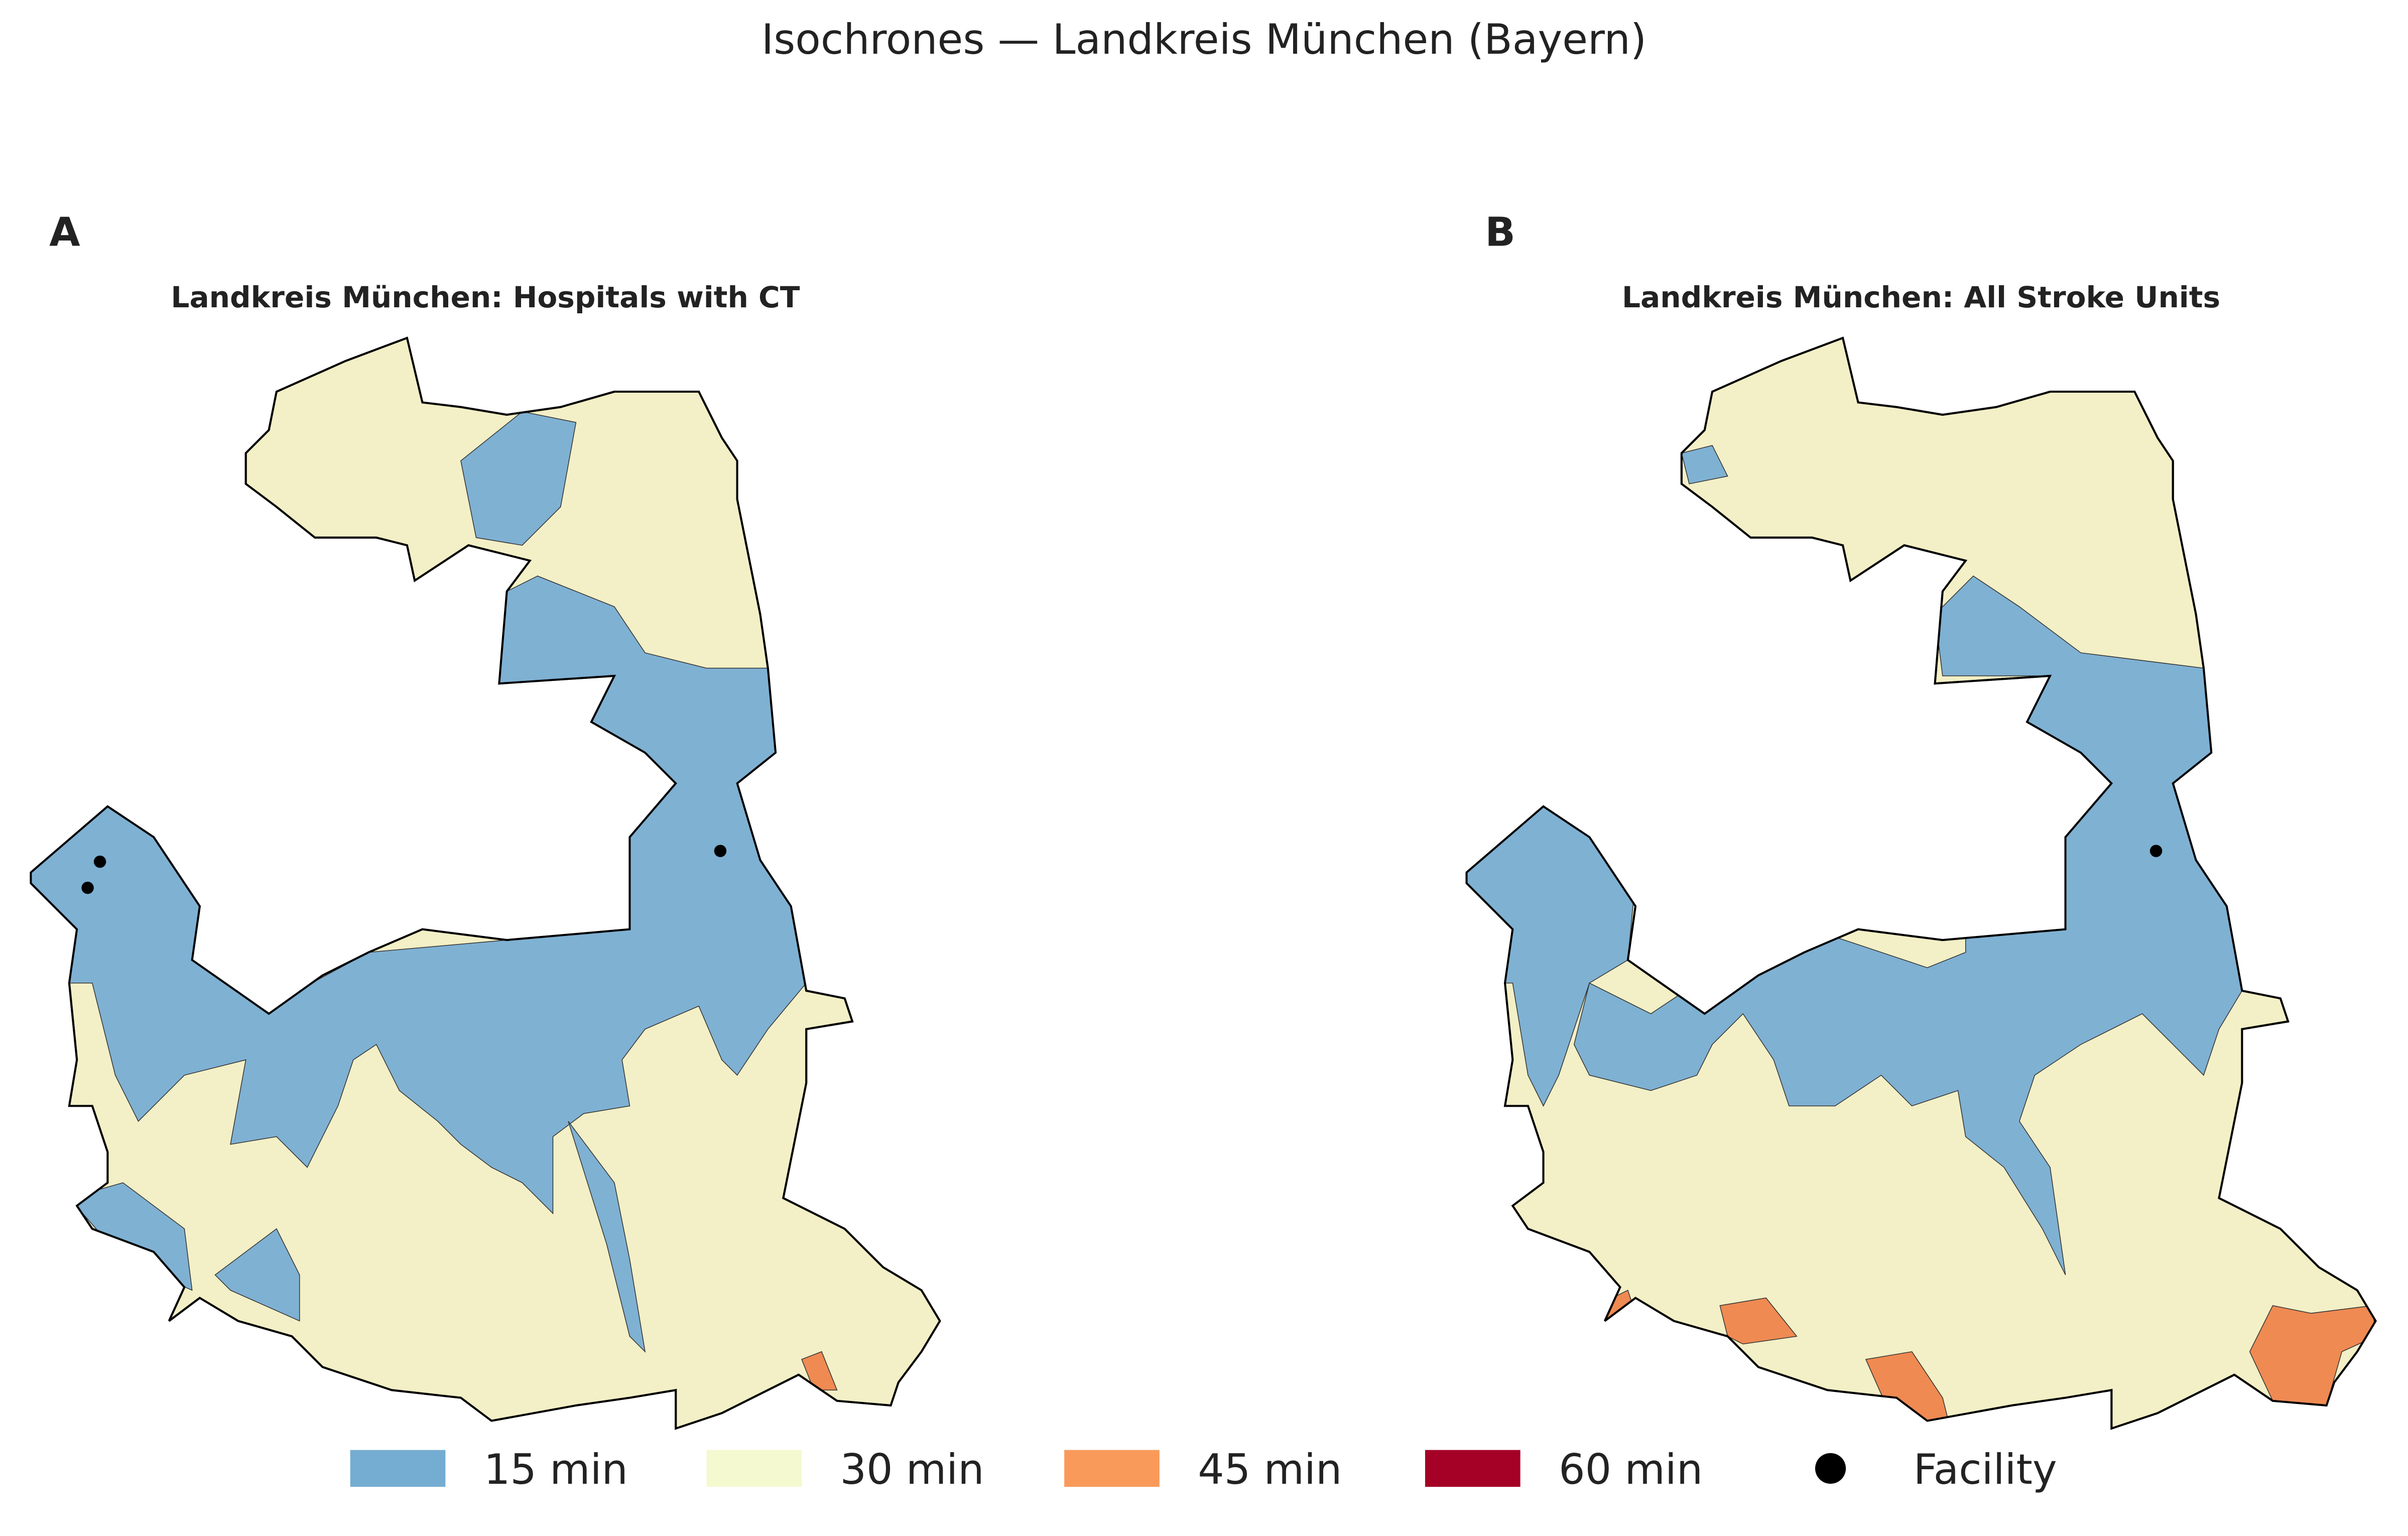  I want to click on legend-marker, so click(1830, 1468).